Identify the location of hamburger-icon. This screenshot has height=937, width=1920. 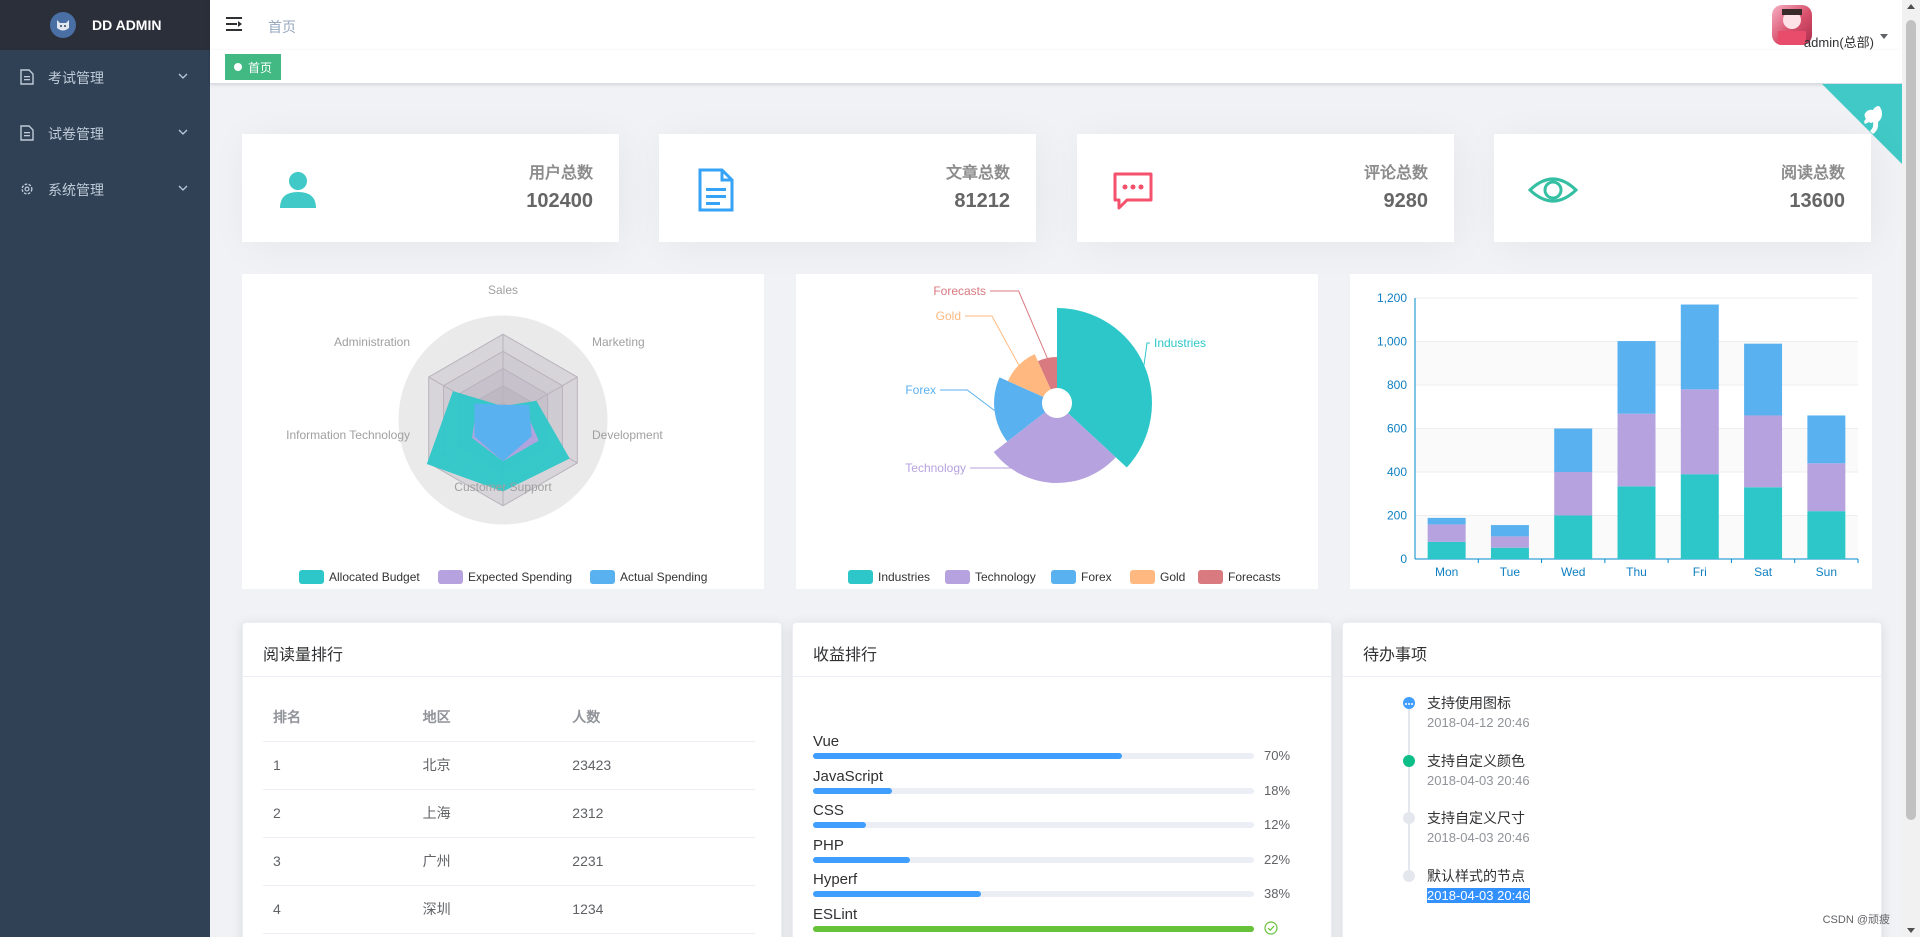
(235, 24).